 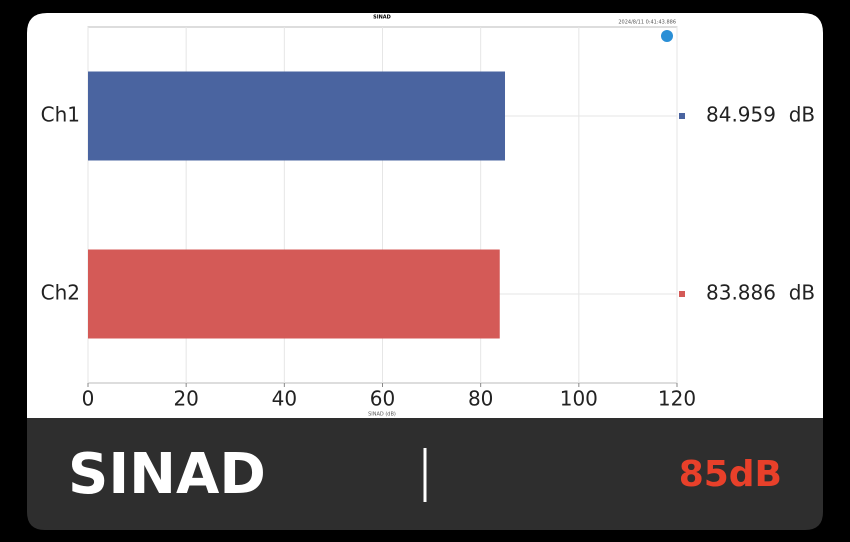 What do you see at coordinates (382, 415) in the screenshot?
I see `x-axis-label: SINAD (dB)` at bounding box center [382, 415].